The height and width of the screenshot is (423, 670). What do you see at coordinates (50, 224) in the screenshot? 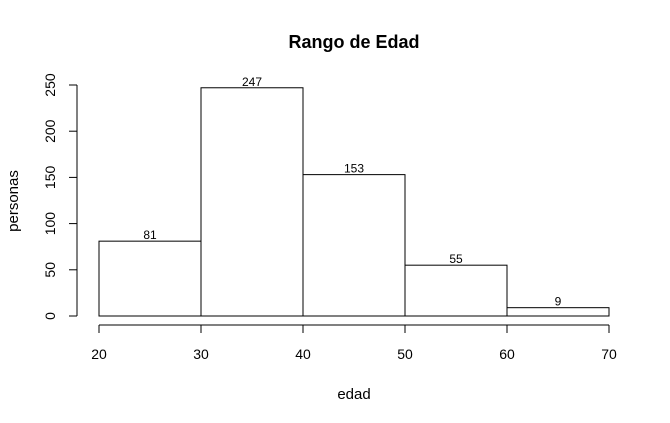
I see `y-tick-label-100: 100` at bounding box center [50, 224].